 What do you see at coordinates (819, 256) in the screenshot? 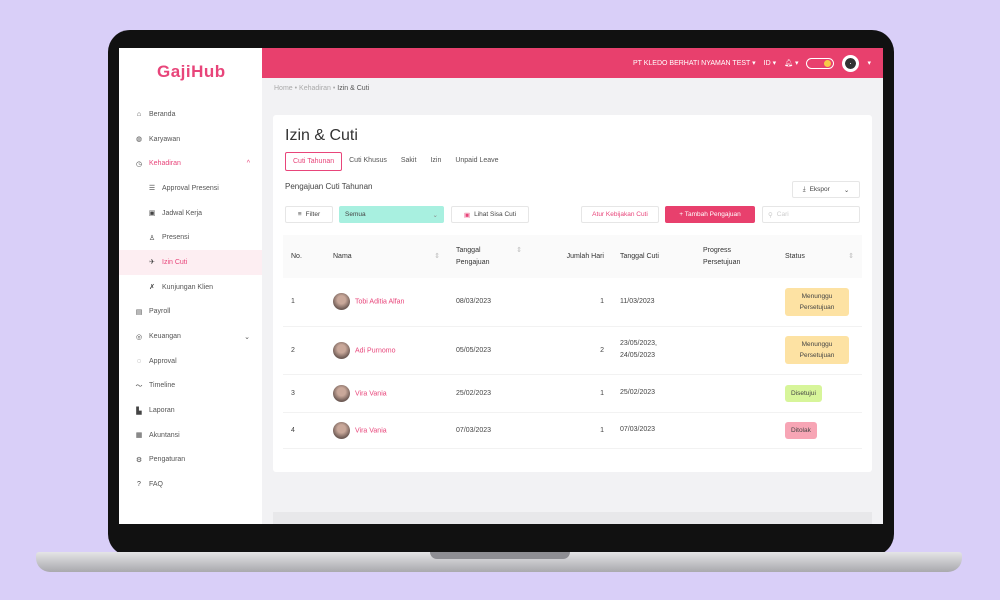
I see `col-status: Status ⇕` at bounding box center [819, 256].